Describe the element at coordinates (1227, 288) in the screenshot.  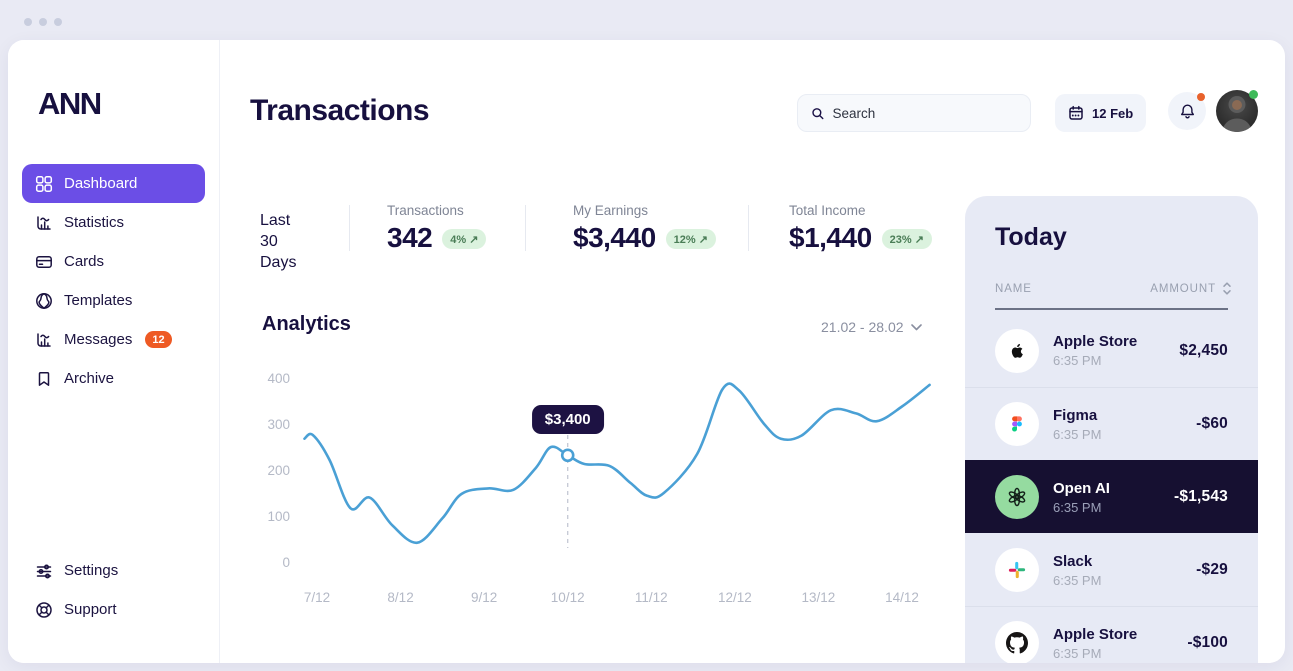
I see `sort-icon` at that location.